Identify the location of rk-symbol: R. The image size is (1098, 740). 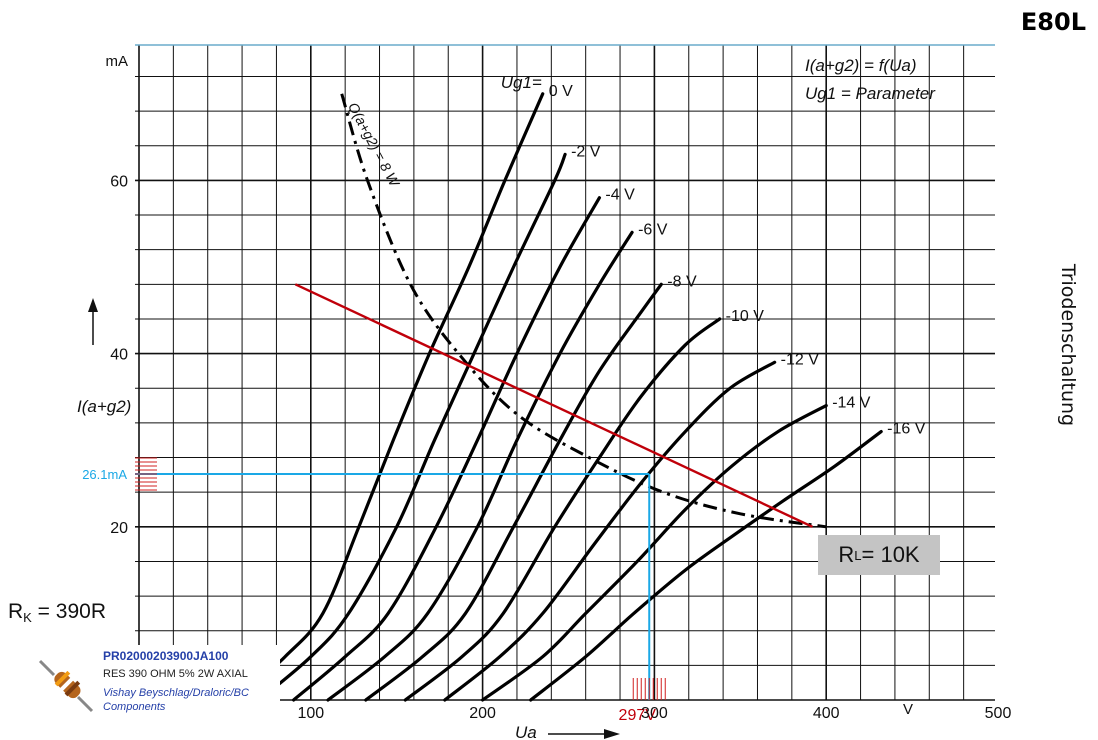
(16, 611).